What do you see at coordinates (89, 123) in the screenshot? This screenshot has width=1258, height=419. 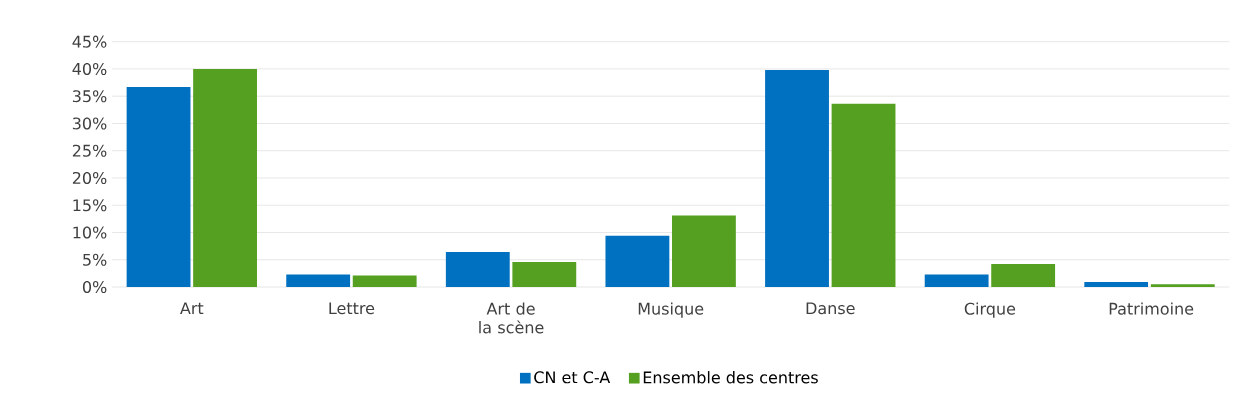 I see `y-tick-label: 30%` at bounding box center [89, 123].